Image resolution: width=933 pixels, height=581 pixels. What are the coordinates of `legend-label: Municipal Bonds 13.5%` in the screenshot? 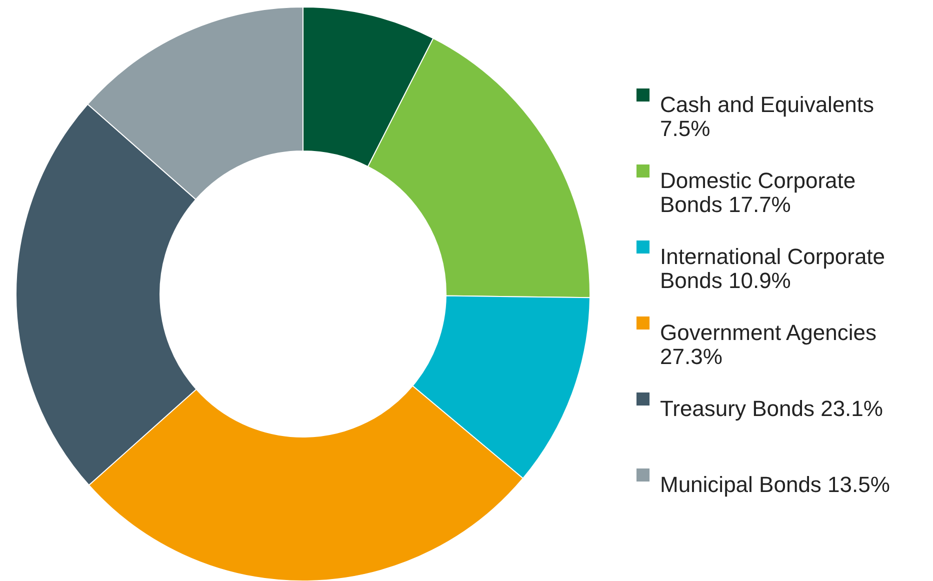 It's located at (775, 484).